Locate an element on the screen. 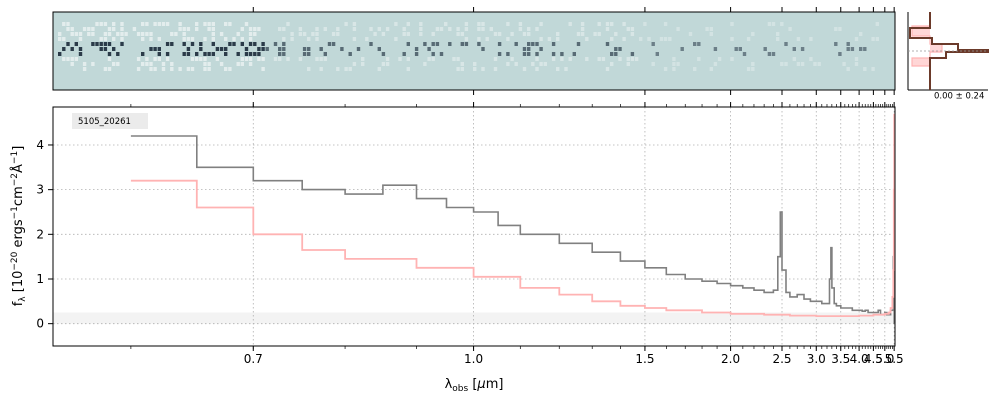 The image size is (1000, 400). inset-flux-profile is located at coordinates (949, 51).